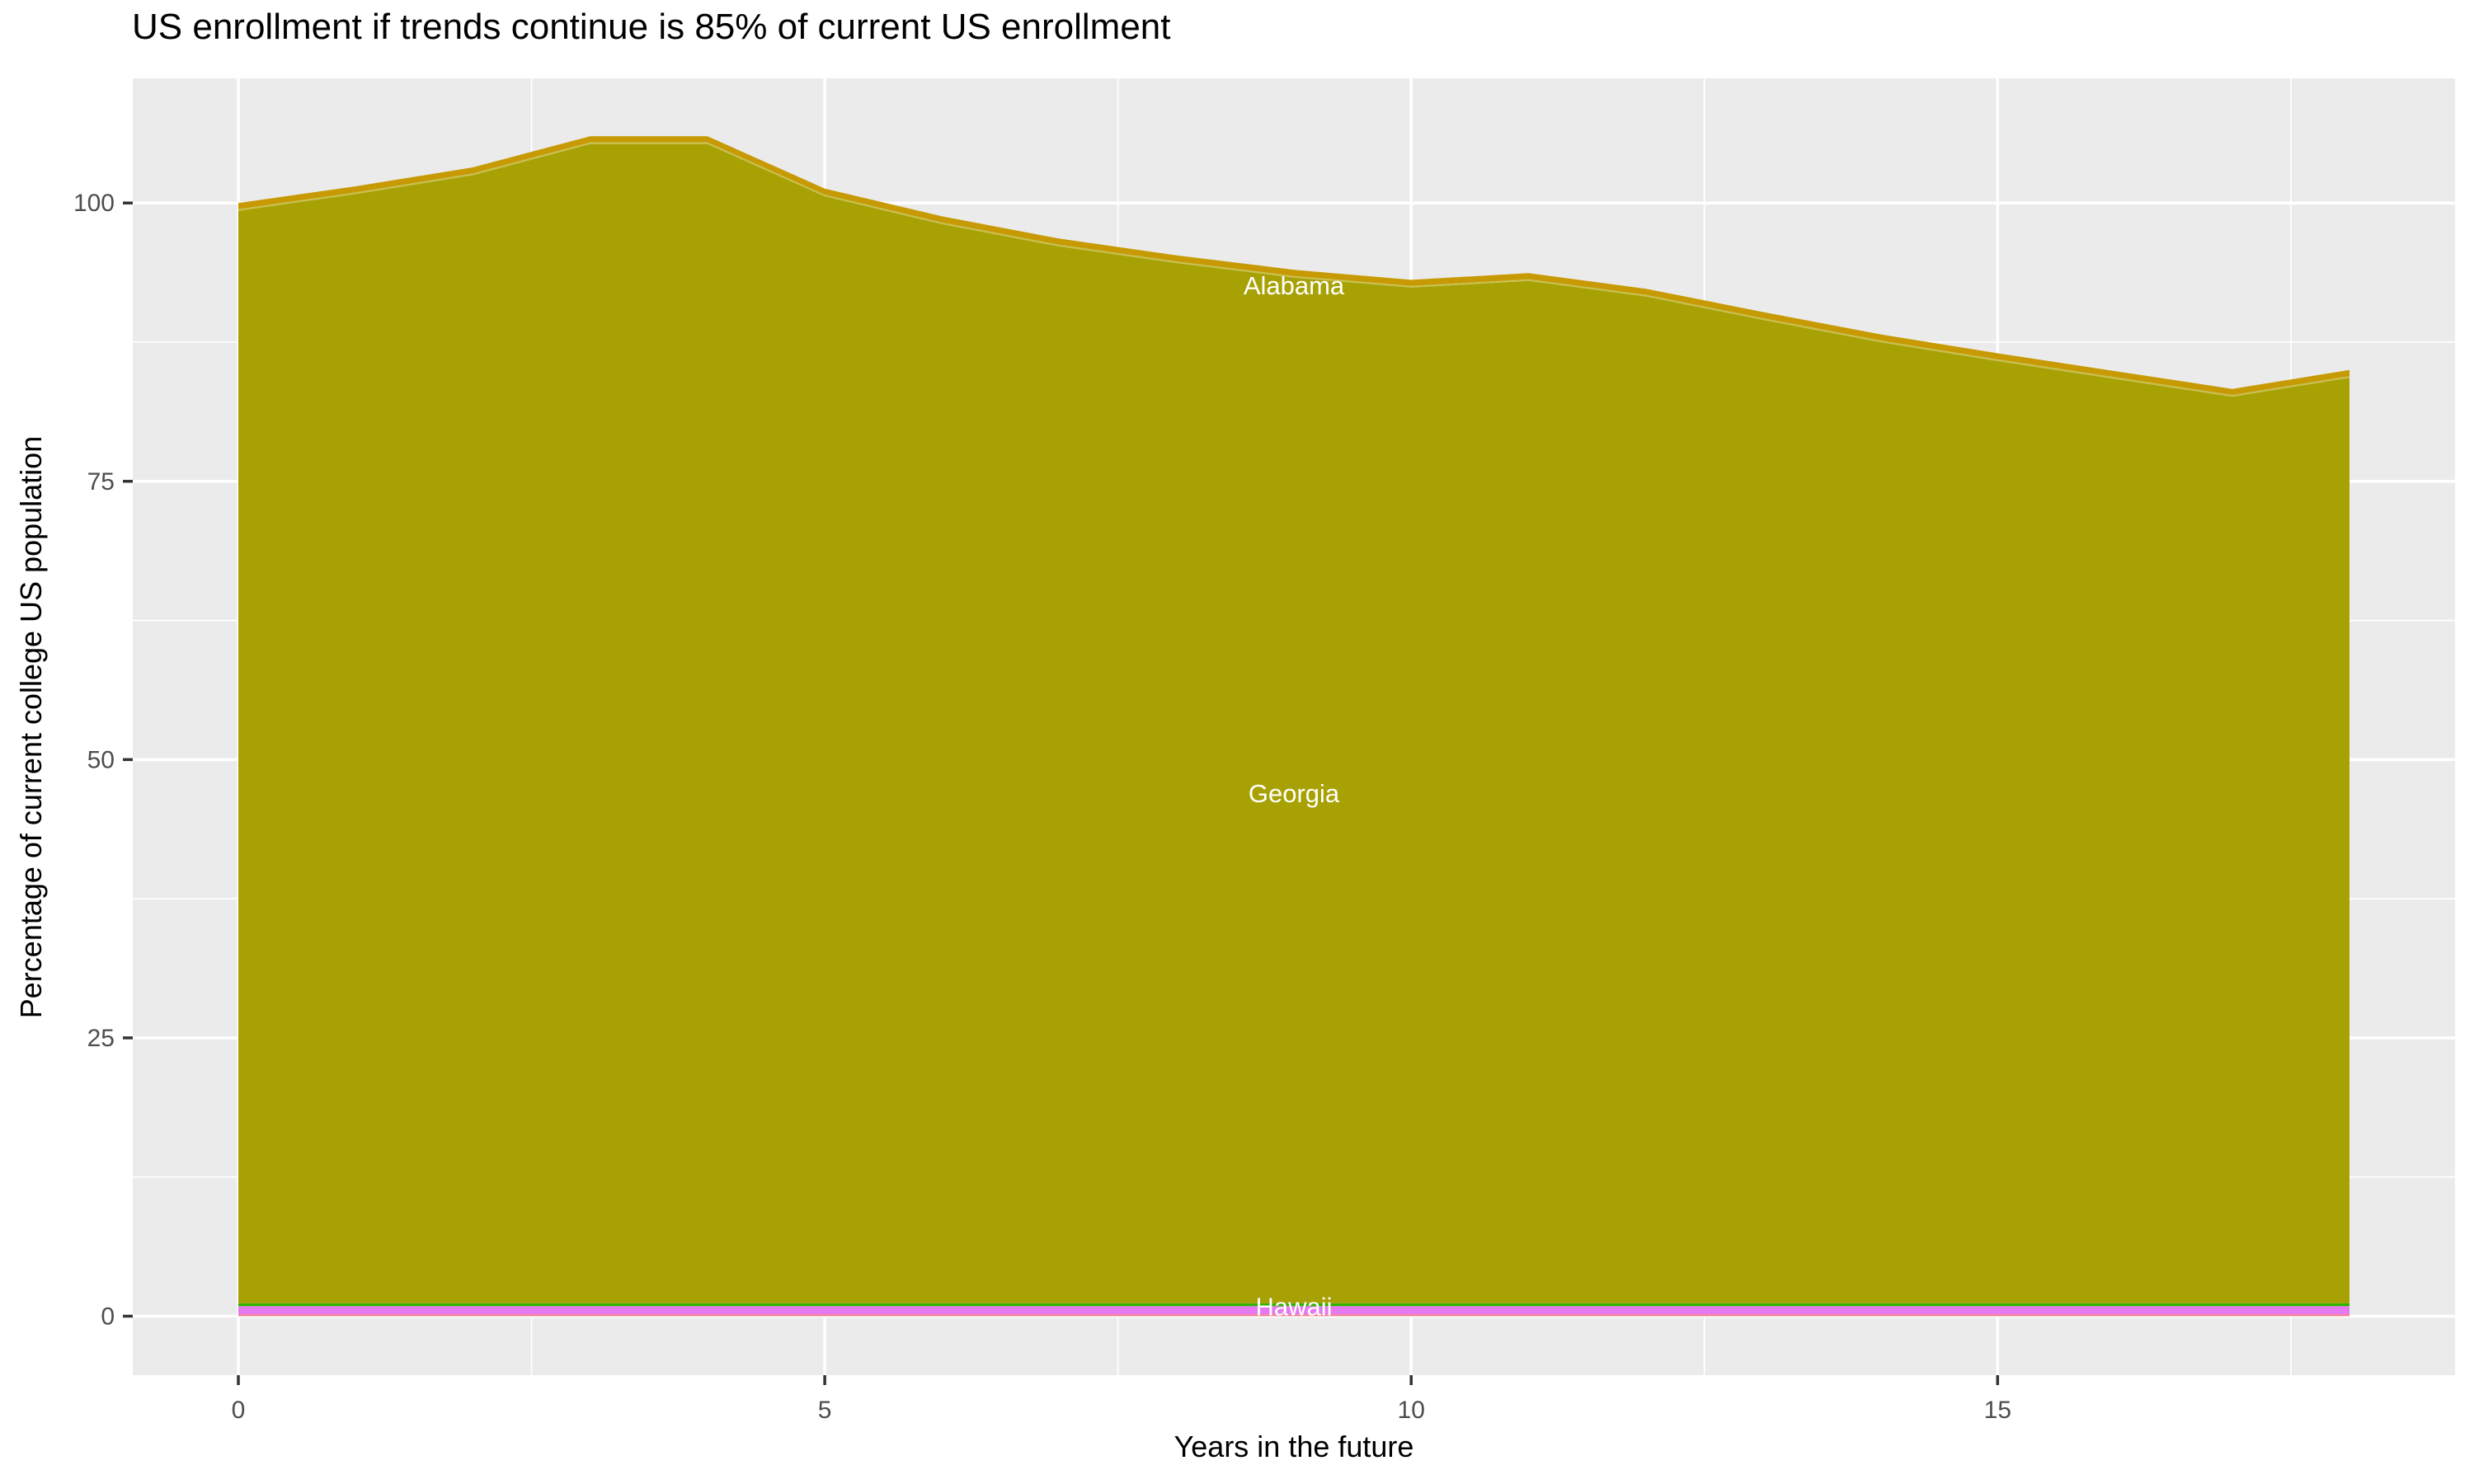  Describe the element at coordinates (239, 1410) in the screenshot. I see `x-tick-label: 0` at that location.